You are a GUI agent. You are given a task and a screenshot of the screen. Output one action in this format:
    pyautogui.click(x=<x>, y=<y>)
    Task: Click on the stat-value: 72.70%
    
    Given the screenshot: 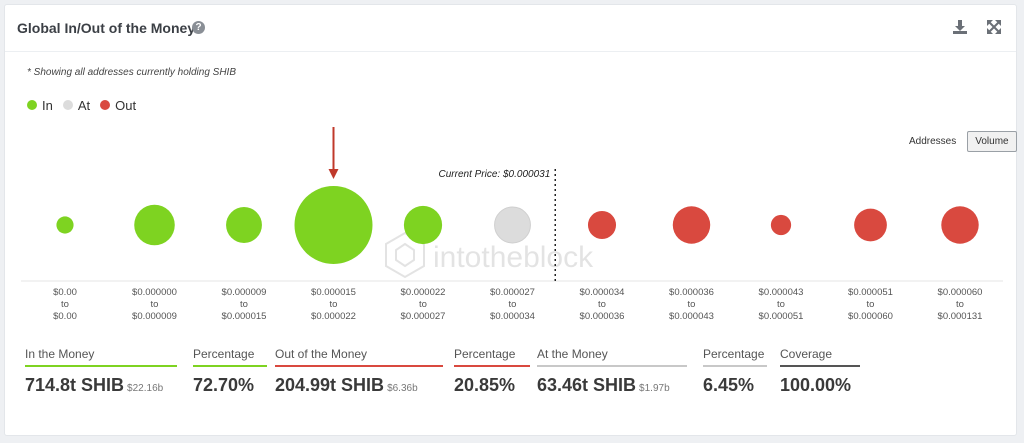 What is the action you would take?
    pyautogui.click(x=224, y=385)
    